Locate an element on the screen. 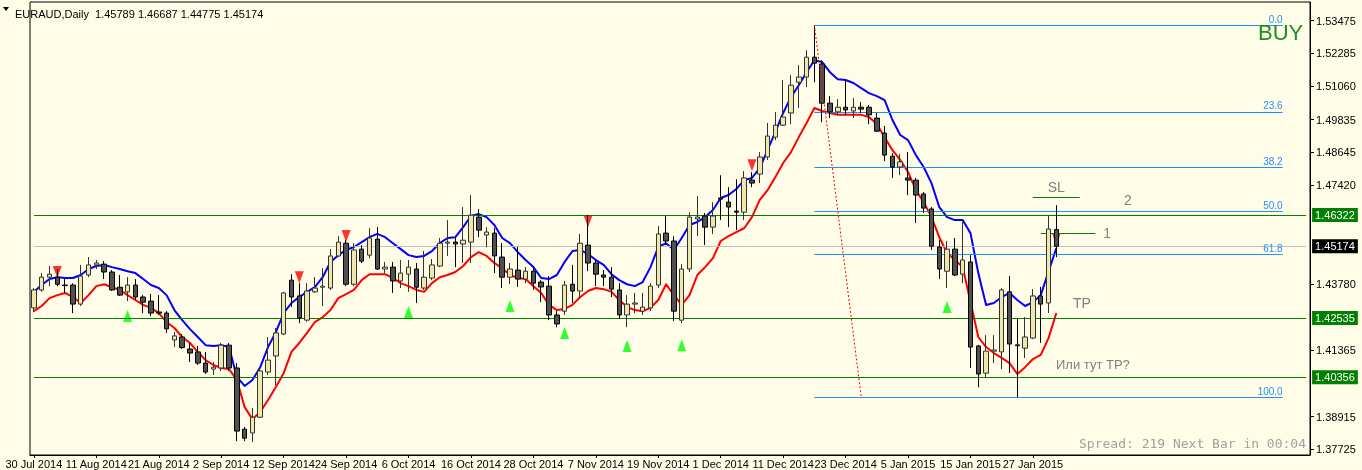 Image resolution: width=1362 pixels, height=470 pixels. x-tick-label: 19 Nov 2014 is located at coordinates (658, 463).